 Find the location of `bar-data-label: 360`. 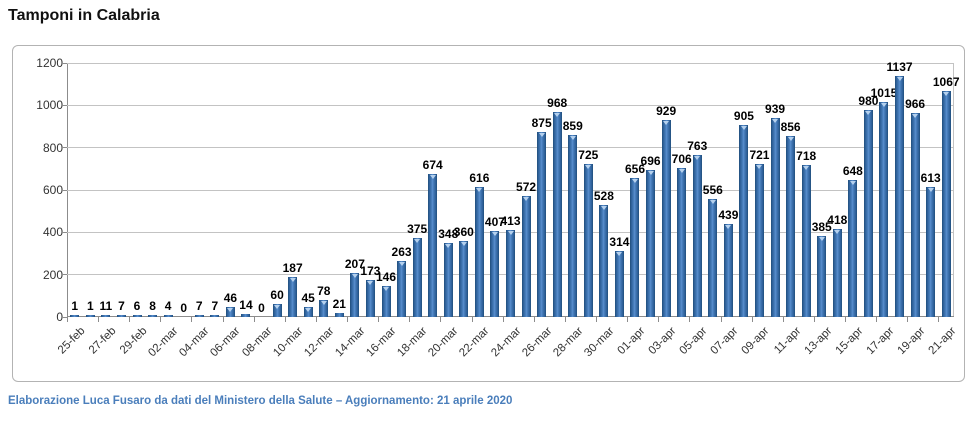

bar-data-label: 360 is located at coordinates (463, 231).